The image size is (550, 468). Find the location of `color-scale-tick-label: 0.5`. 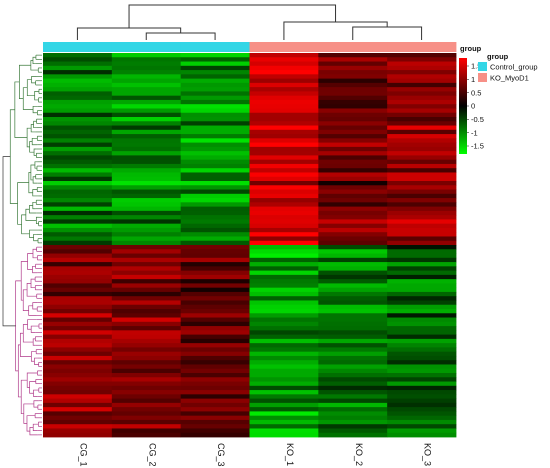

color-scale-tick-label: 0.5 is located at coordinates (476, 92).